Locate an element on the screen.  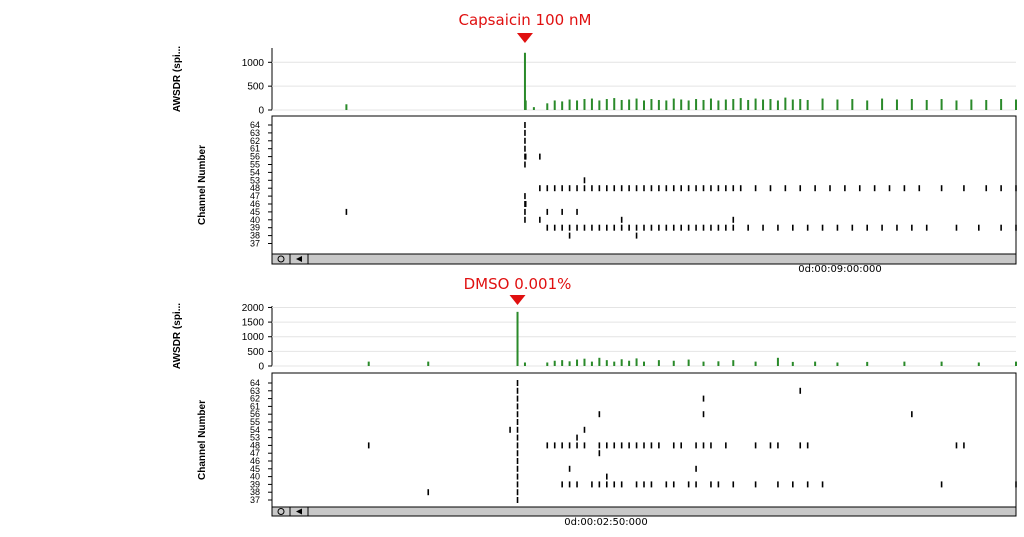
stimulus-label-capsaicin: Capsaicin 100 nM is located at coordinates (525, 20).